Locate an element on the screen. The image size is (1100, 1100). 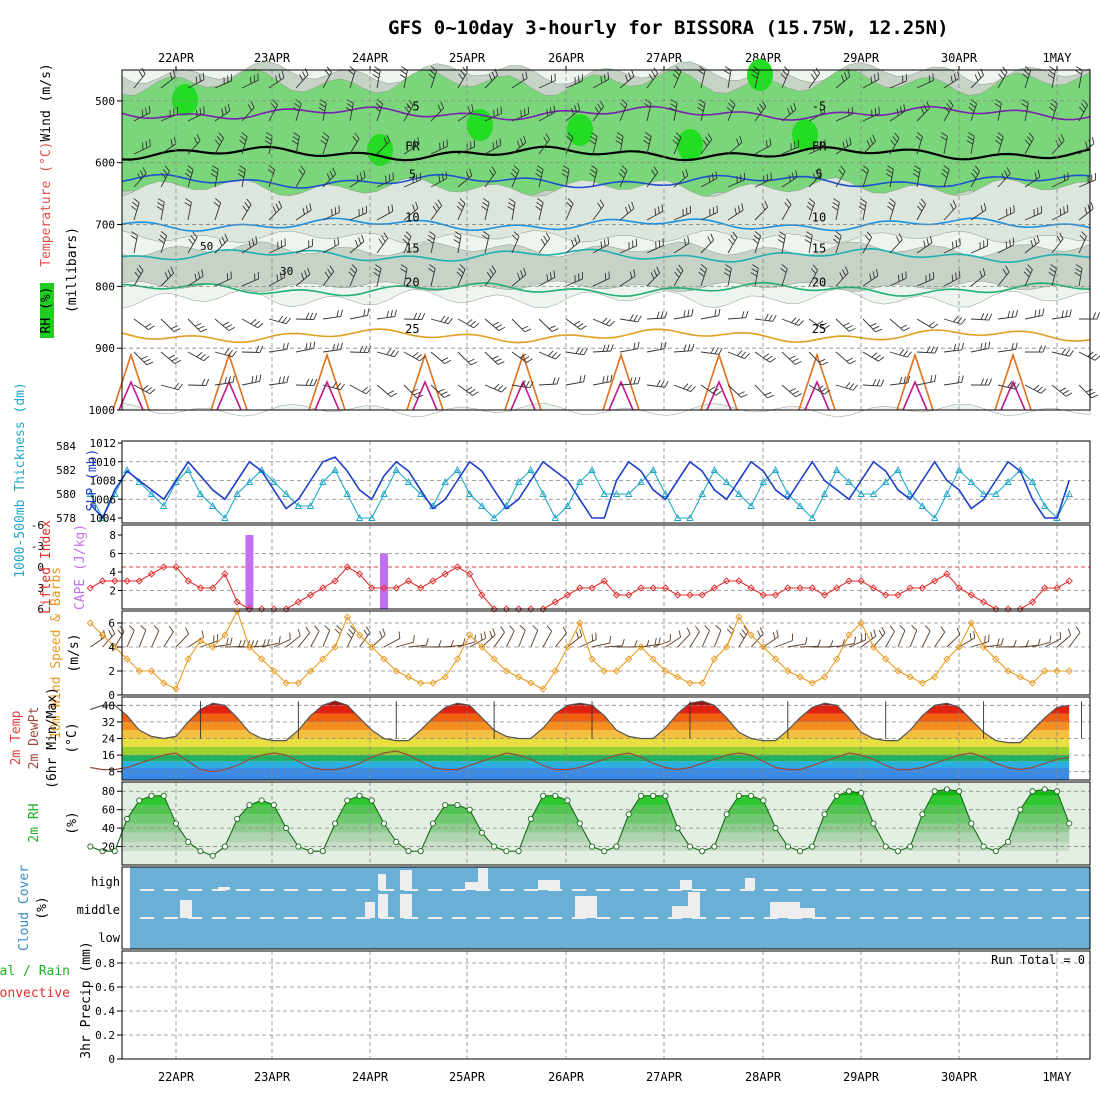
y-tick-label: 1000 is located at coordinates (102, 410).